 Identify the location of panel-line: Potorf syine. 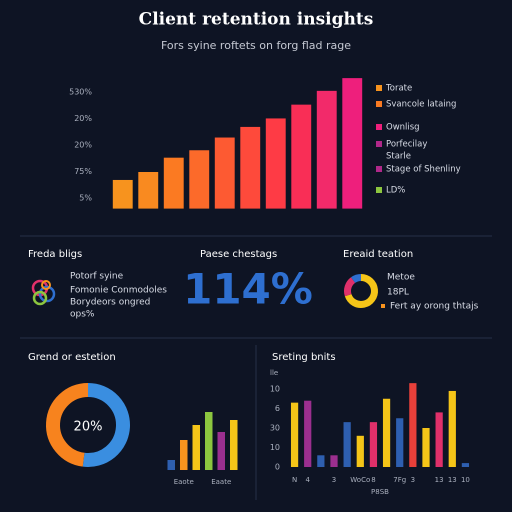
(97, 277).